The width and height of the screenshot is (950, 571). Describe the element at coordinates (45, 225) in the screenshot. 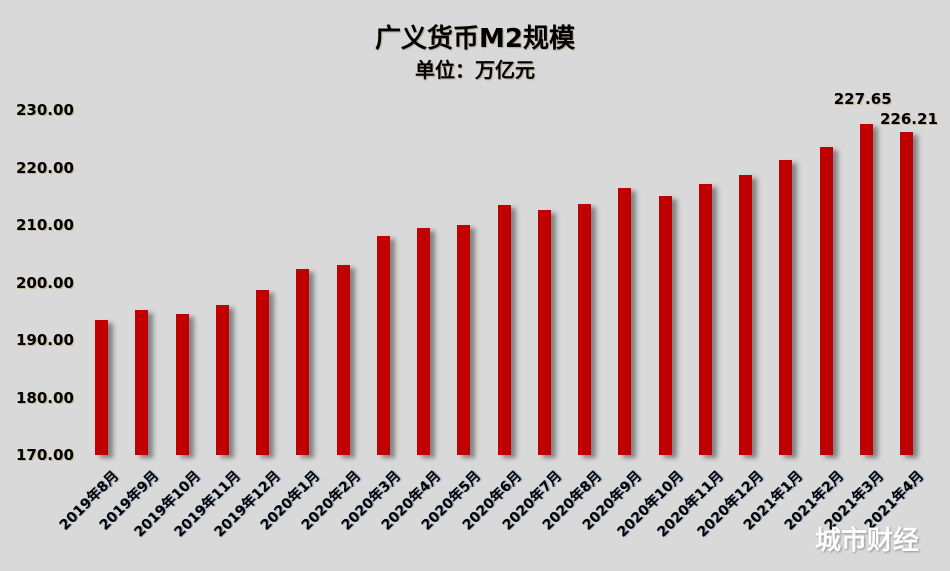

I see `y-tick-label: 210.00` at that location.